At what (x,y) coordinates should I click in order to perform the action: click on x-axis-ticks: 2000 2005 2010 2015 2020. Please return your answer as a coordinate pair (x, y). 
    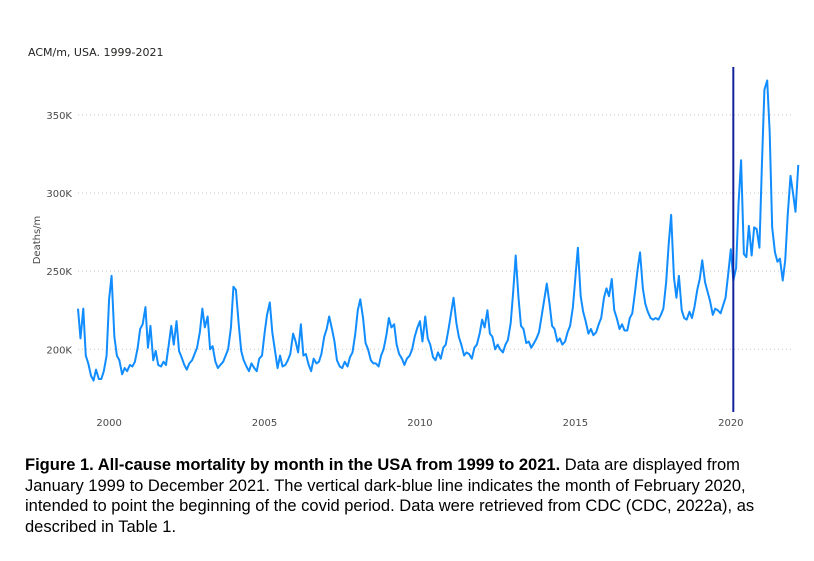
    Looking at the image, I should click on (419, 423).